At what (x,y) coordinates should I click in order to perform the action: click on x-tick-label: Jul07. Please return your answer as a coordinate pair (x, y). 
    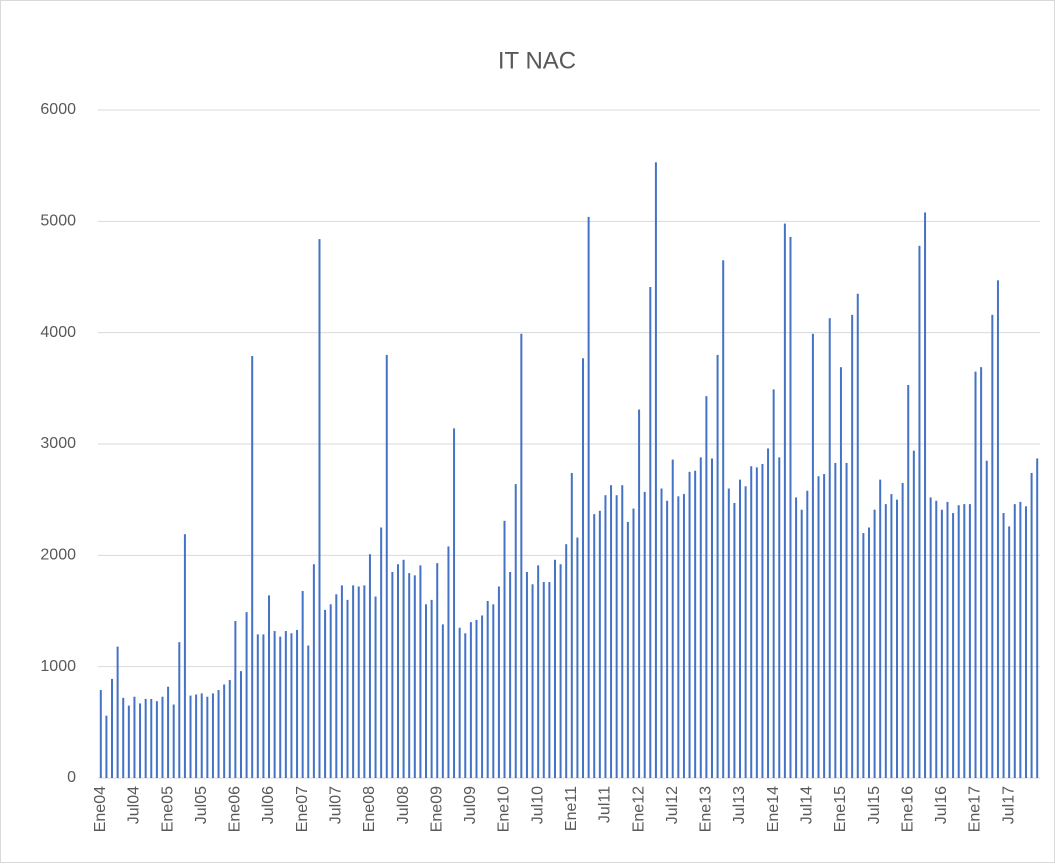
    Looking at the image, I should click on (336, 805).